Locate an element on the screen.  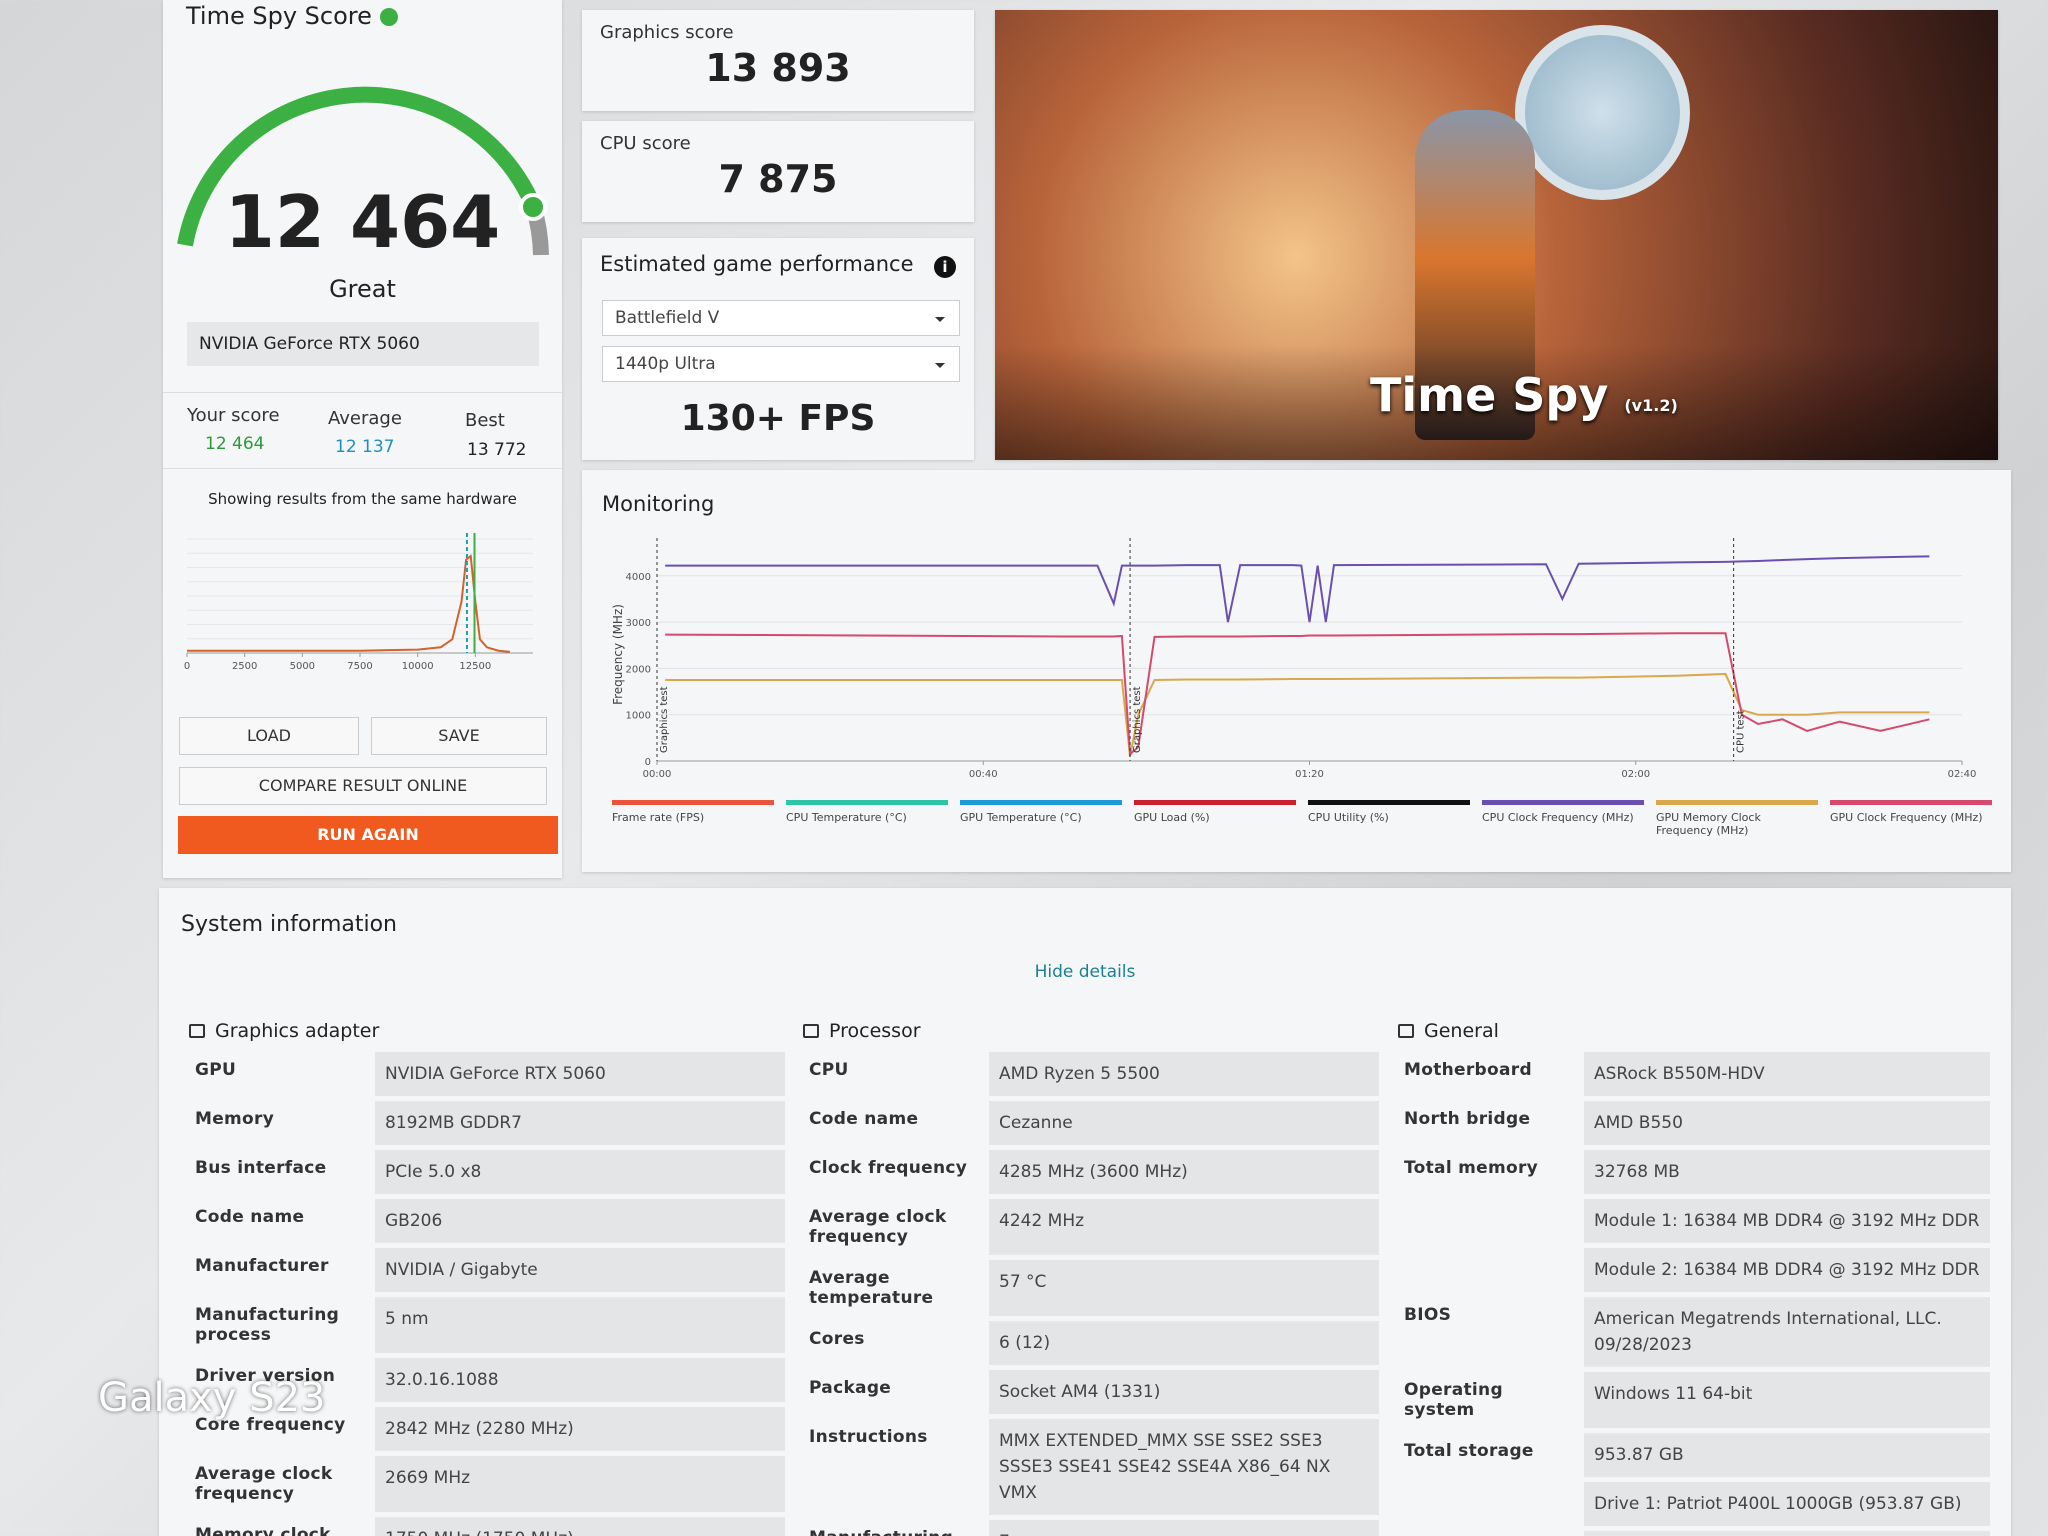
score: 12 464 is located at coordinates (362, 222).